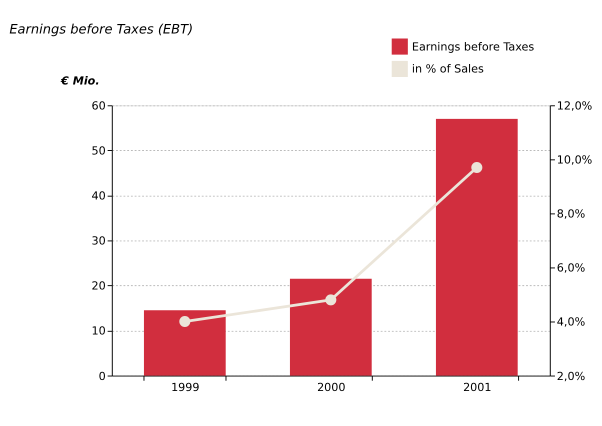 The height and width of the screenshot is (426, 602). What do you see at coordinates (102, 376) in the screenshot?
I see `y-tick-label: 0` at bounding box center [102, 376].